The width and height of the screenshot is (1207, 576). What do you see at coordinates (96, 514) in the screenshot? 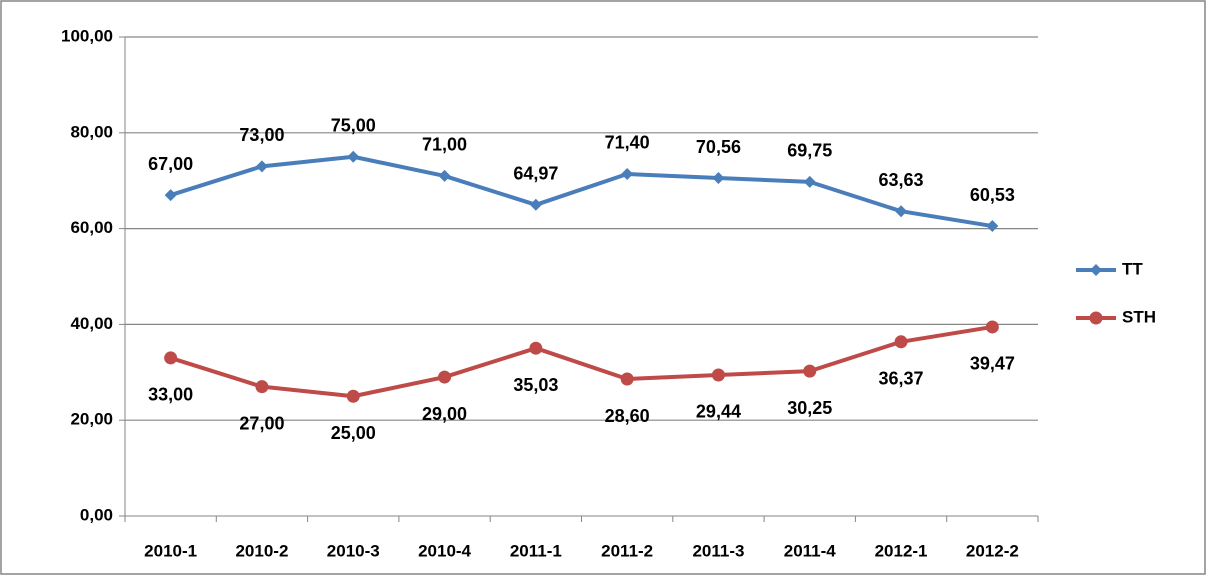
I see `y-tick-label: 0,00` at bounding box center [96, 514].